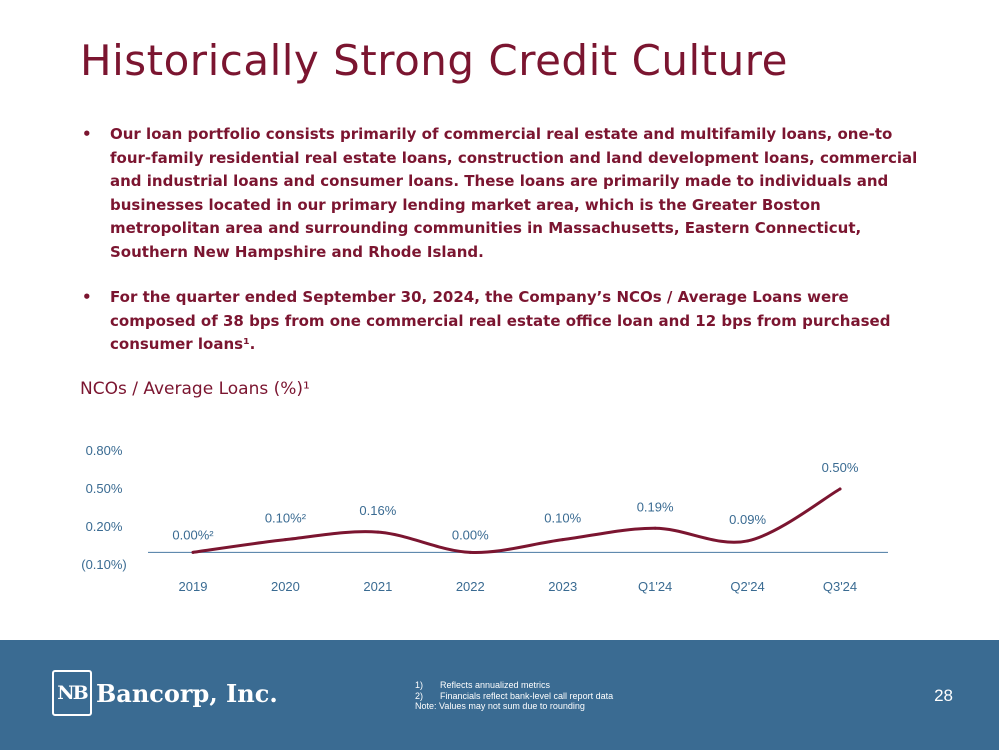  I want to click on y-tick-label: 0.80%, so click(104, 450).